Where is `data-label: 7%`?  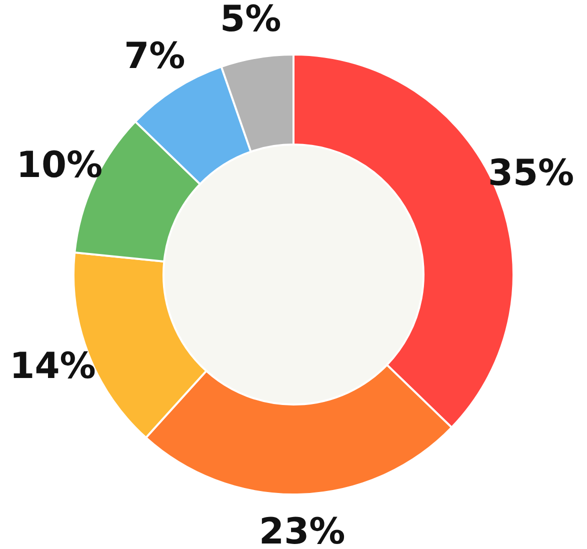
data-label: 7% is located at coordinates (155, 57).